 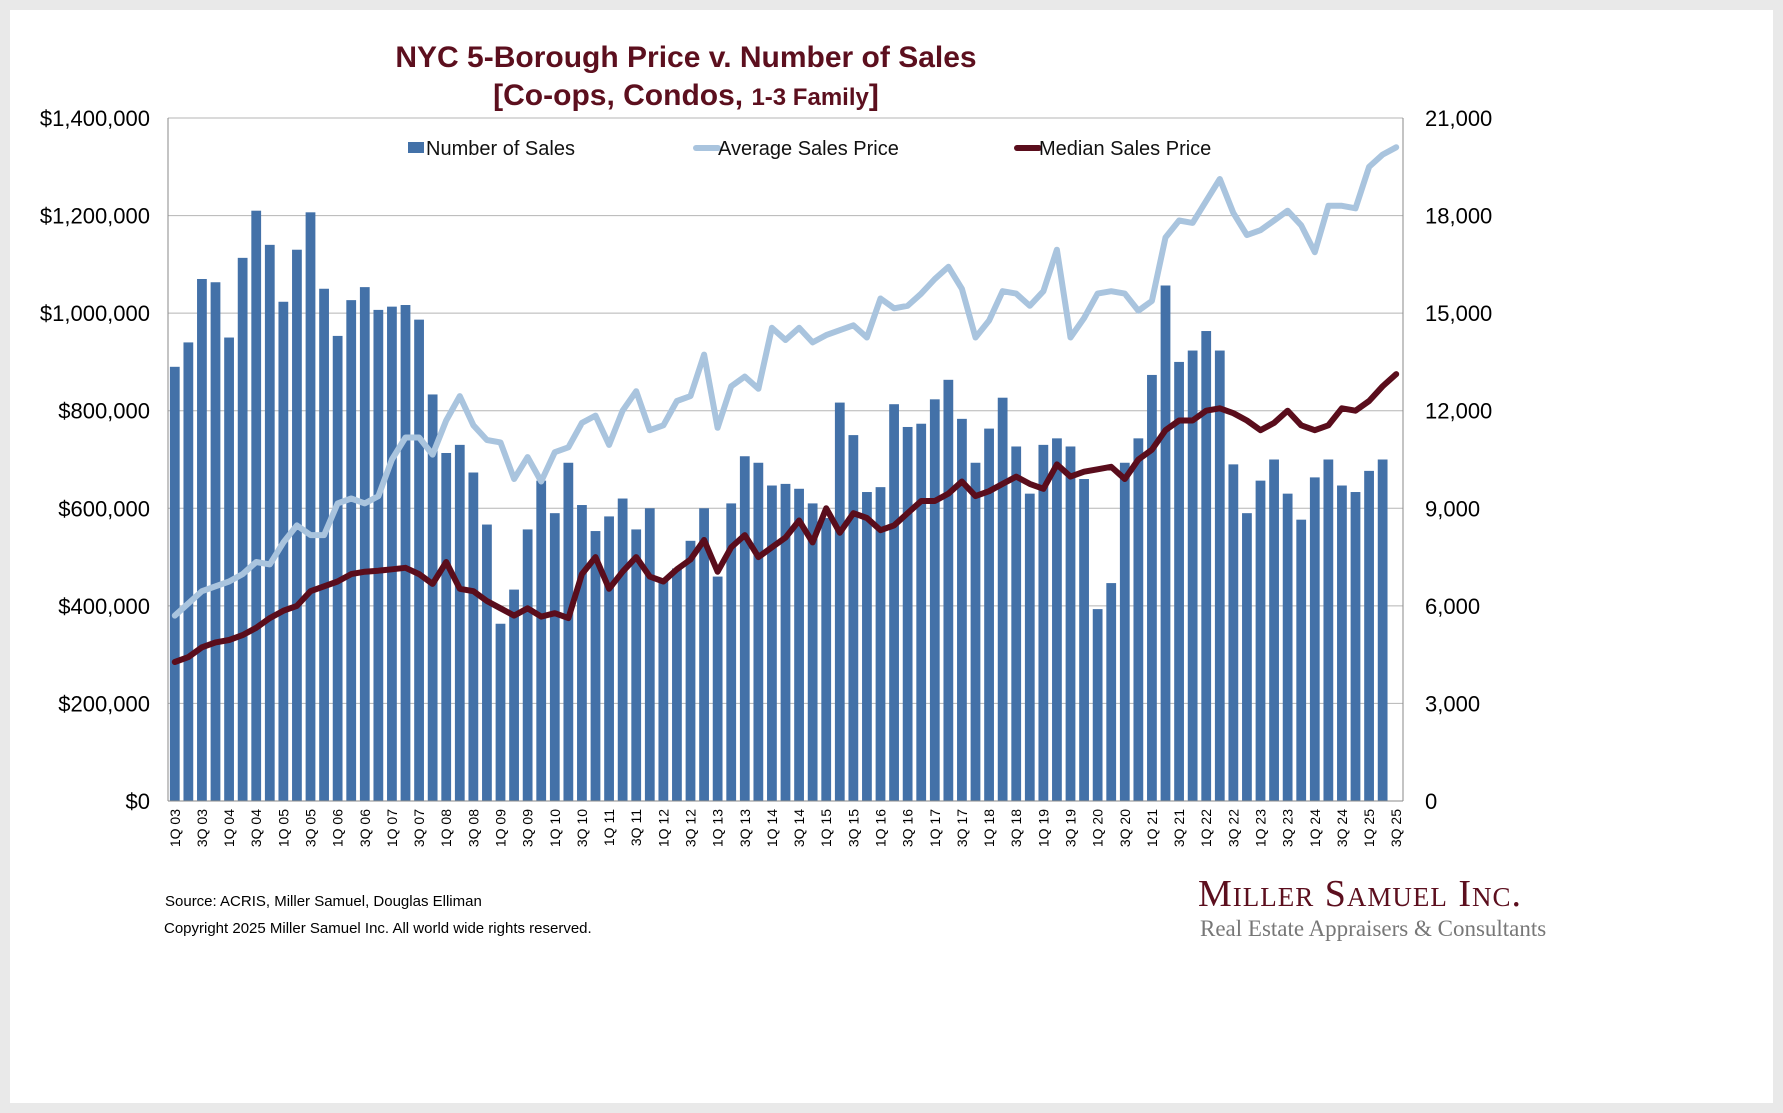 What do you see at coordinates (95, 118) in the screenshot?
I see `y-left-tick-label: $1,400,000` at bounding box center [95, 118].